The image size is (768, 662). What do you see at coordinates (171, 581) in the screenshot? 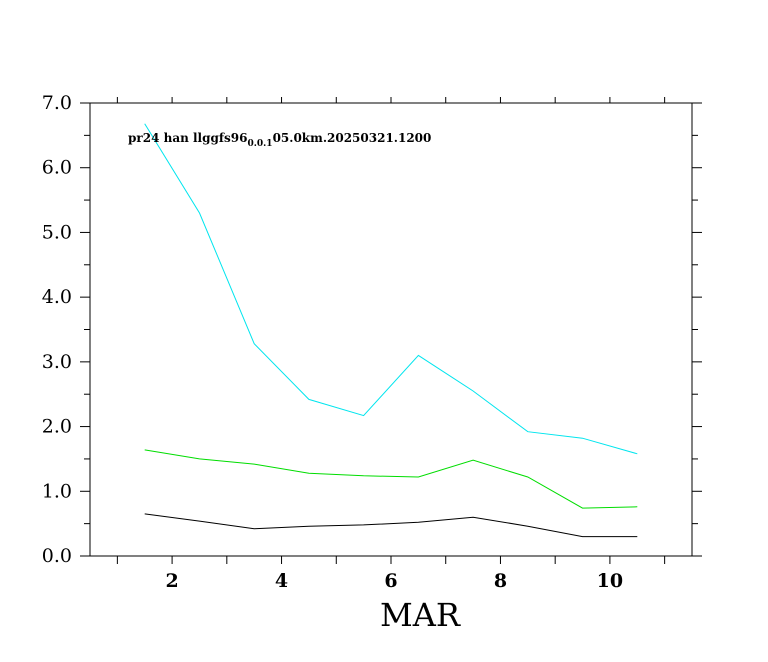
I see `x-tick-label: 2` at bounding box center [171, 581].